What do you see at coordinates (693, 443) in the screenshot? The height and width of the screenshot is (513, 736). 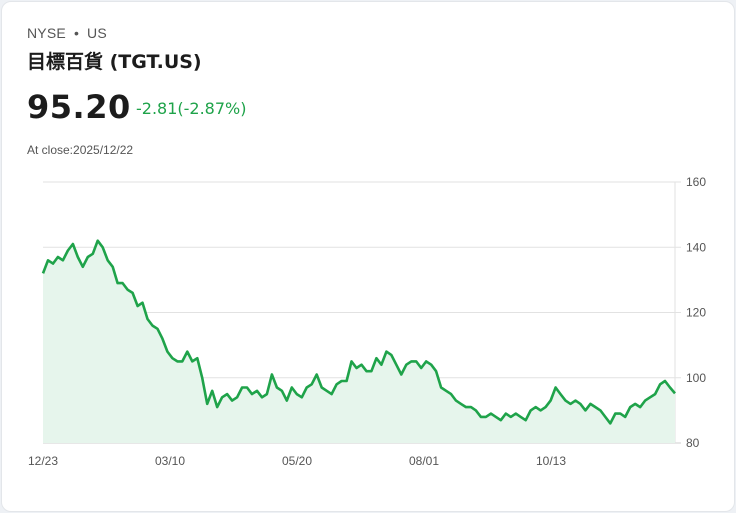 I see `y-tick-label: 80` at bounding box center [693, 443].